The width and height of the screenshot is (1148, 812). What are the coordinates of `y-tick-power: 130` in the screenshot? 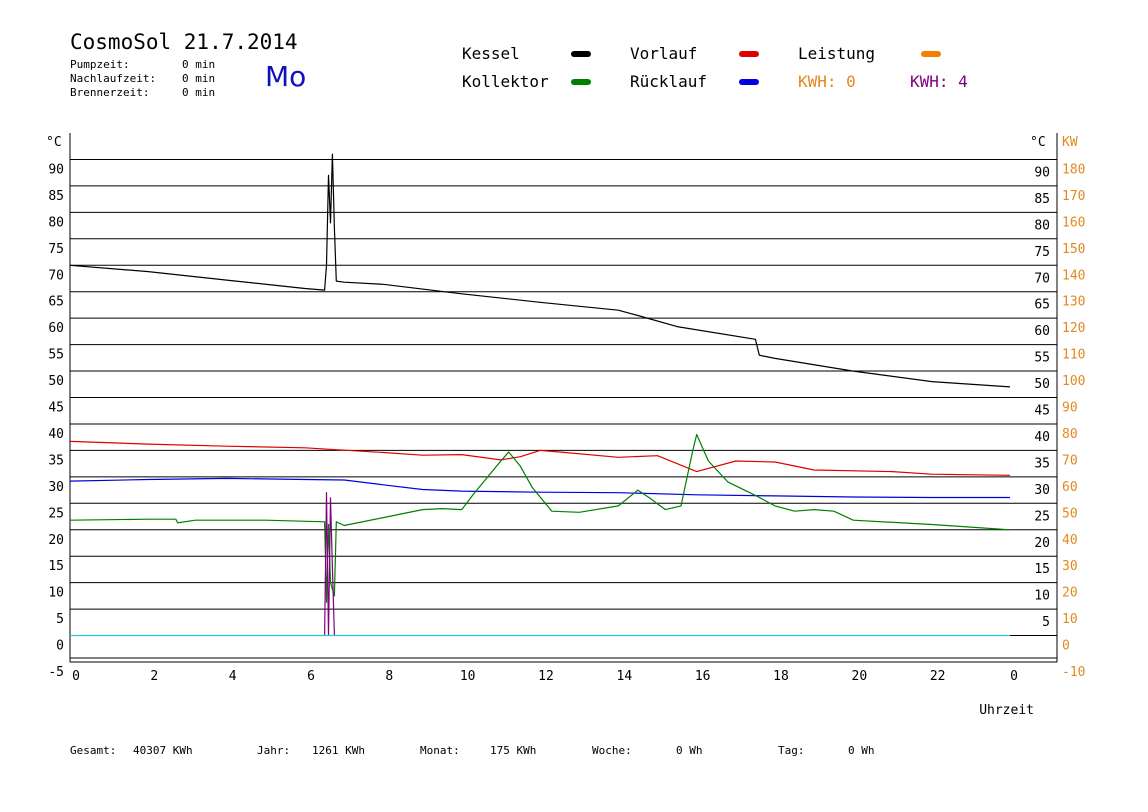 It's located at (1073, 302).